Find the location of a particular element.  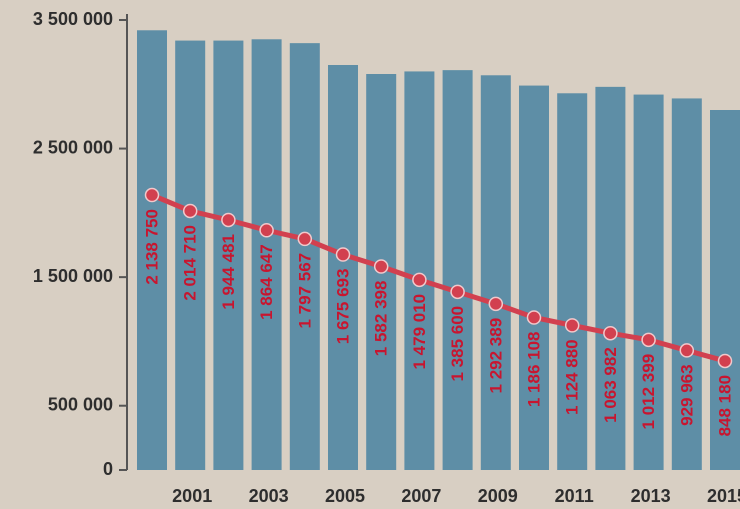

value-label: 2 138 750 is located at coordinates (151, 247).